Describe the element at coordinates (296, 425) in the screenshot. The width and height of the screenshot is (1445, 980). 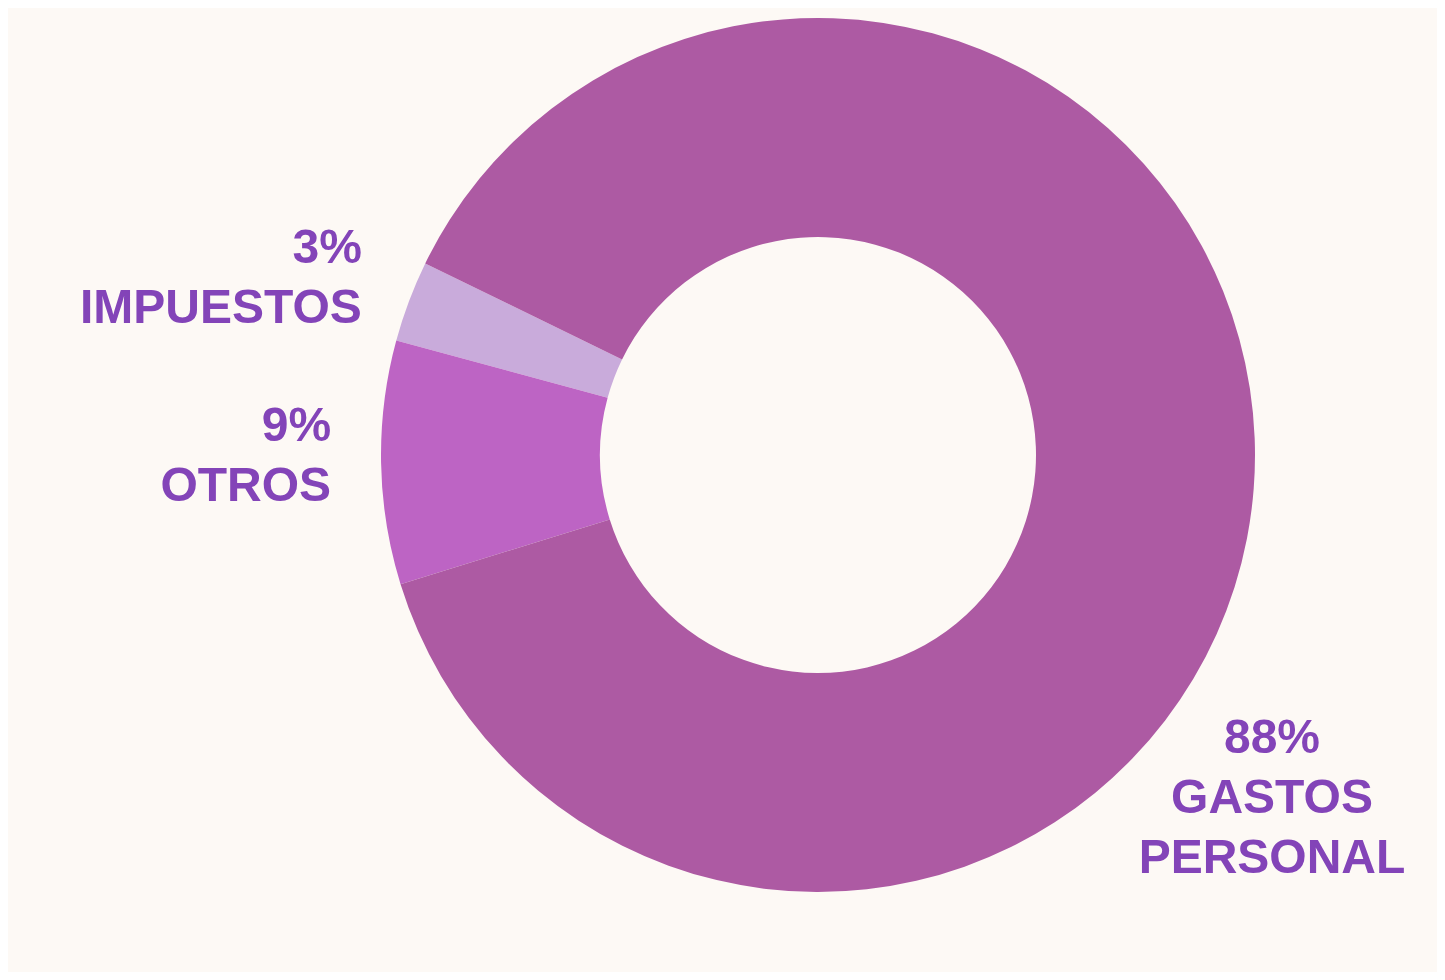
I see `data-label: 9%` at that location.